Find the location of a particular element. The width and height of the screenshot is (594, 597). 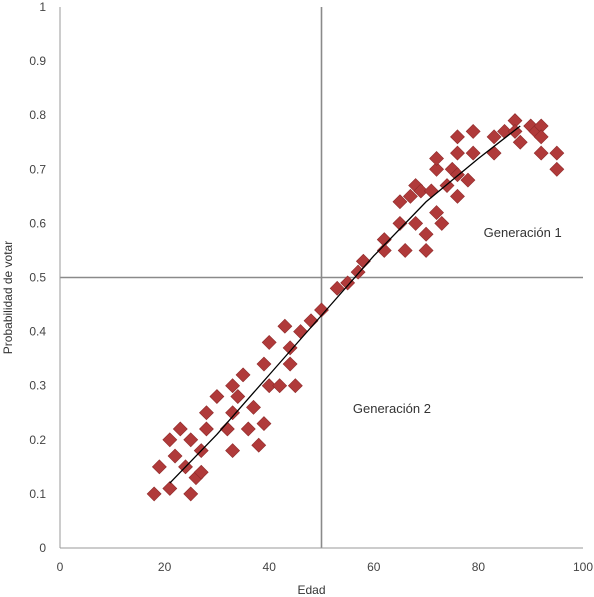

y-axis-label: Probabilidad de votar is located at coordinates (8, 297).